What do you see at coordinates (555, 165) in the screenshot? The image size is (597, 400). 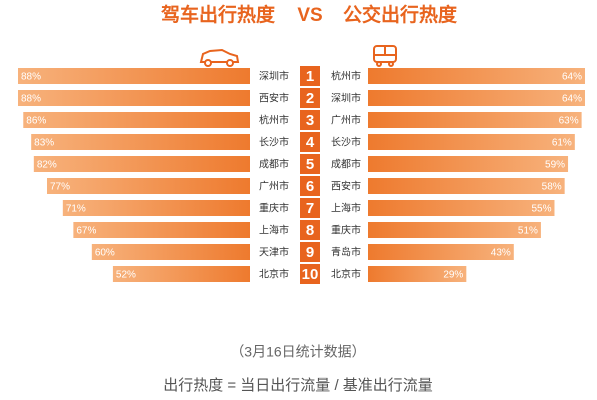 I see `value-label: 59%` at bounding box center [555, 165].